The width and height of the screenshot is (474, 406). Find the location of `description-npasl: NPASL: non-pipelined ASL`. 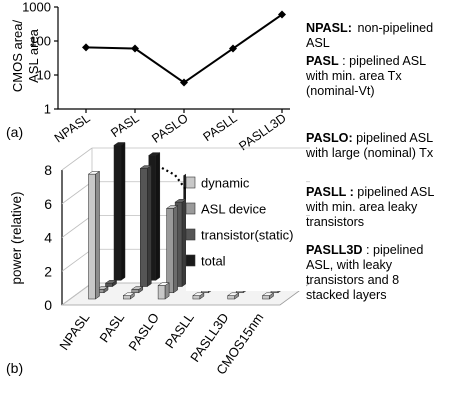

description-npasl: NPASL: non-pipelined ASL is located at coordinates (390, 36).